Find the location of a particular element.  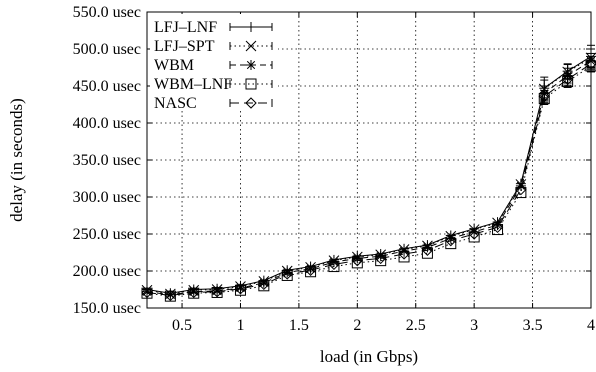

x-tick-label: 1 is located at coordinates (240, 325).